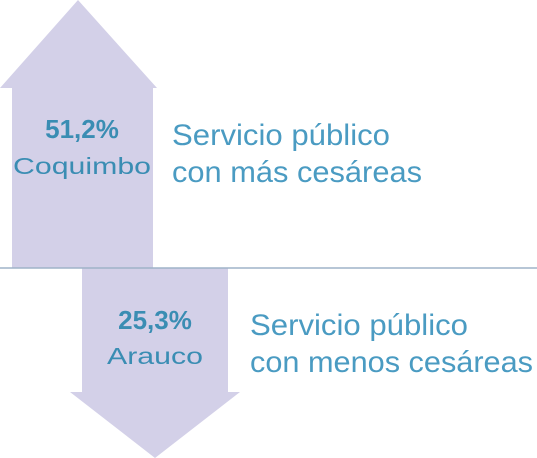 Image resolution: width=537 pixels, height=458 pixels. Describe the element at coordinates (82, 129) in the screenshot. I see `top-percent: 51,2%` at that location.